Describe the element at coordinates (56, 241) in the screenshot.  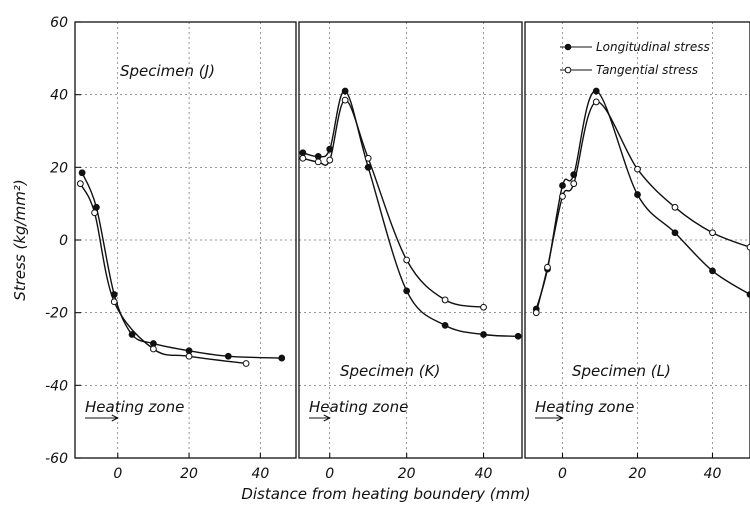
I see `y-tick-labels: 60 40 20 0 -20 -40 -60` at that location.